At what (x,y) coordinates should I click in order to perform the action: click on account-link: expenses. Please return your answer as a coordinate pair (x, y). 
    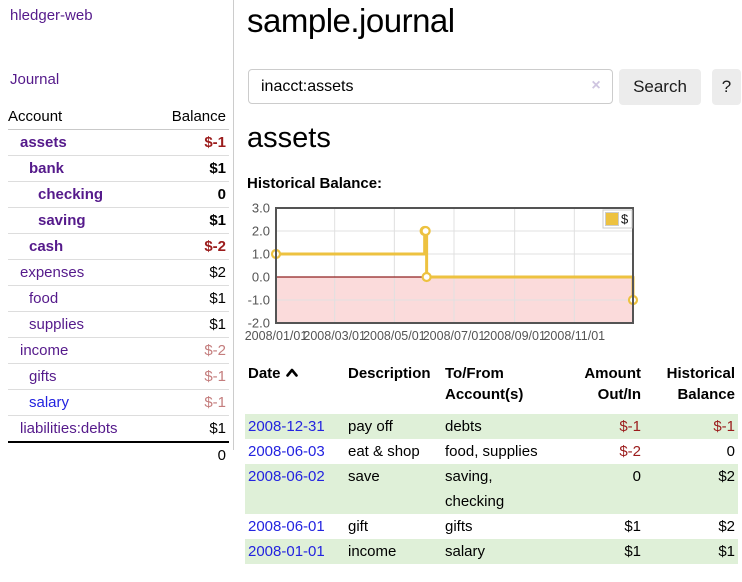
    Looking at the image, I should click on (52, 272).